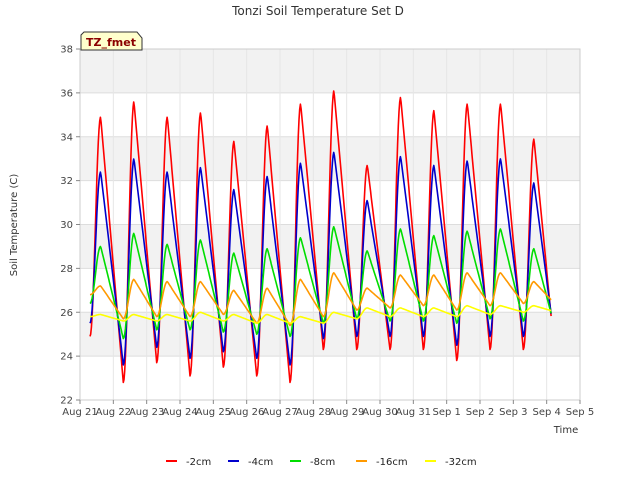 Image resolution: width=640 pixels, height=480 pixels. I want to click on x-tick-label: Aug 26, so click(246, 412).